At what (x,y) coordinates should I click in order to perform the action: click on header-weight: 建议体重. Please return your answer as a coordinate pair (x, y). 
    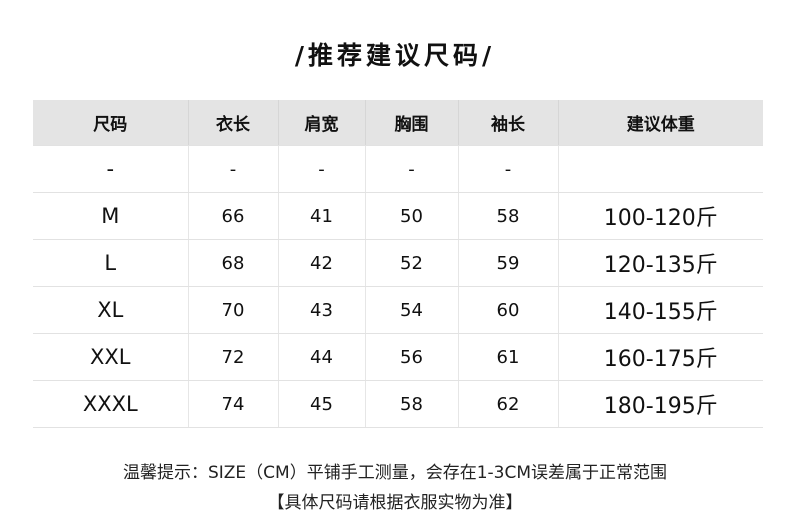
    Looking at the image, I should click on (660, 123).